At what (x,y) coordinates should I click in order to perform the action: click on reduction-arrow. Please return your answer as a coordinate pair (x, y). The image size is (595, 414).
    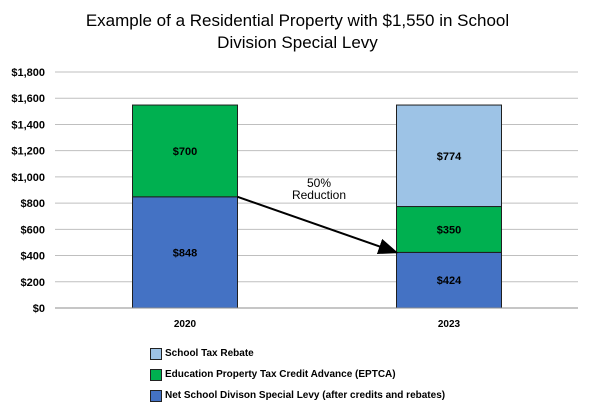
    Looking at the image, I should click on (318, 225).